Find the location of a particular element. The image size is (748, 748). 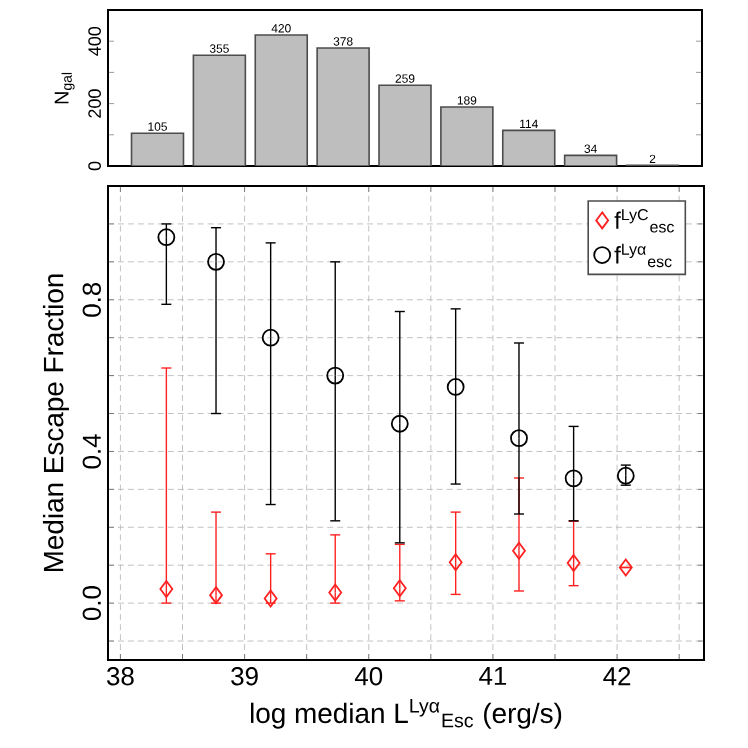

x-tick-label: 42 is located at coordinates (617, 676).